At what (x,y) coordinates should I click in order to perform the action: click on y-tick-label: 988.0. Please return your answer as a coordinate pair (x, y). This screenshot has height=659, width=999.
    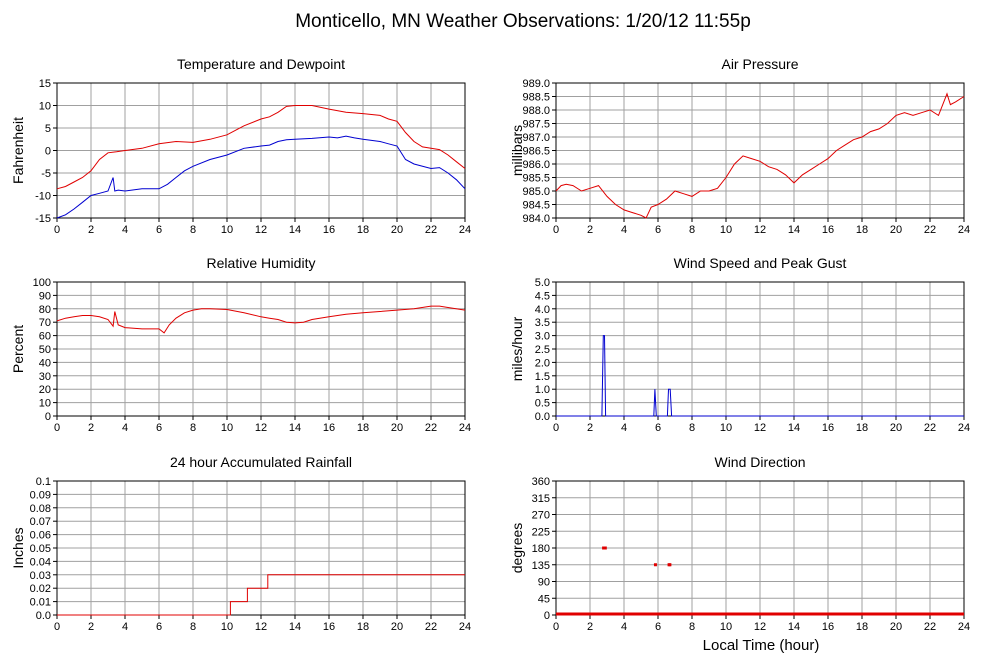
    Looking at the image, I should click on (536, 111).